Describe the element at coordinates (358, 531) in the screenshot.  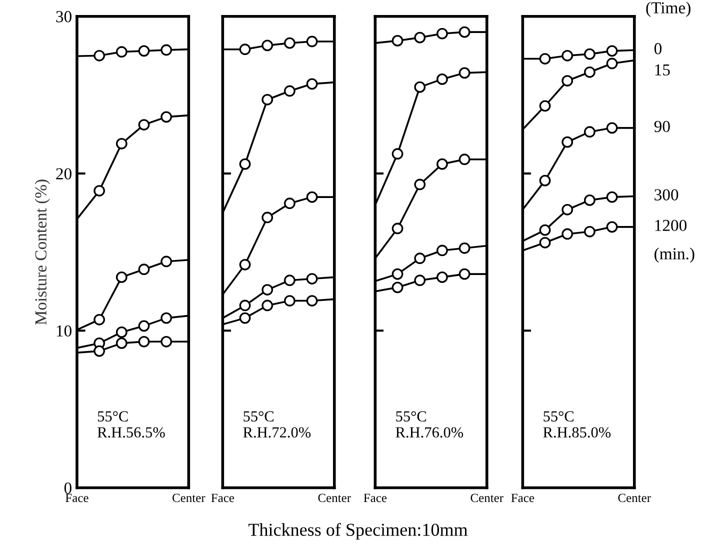
I see `x-axis-title: Thickness of Specimen:10mm` at that location.